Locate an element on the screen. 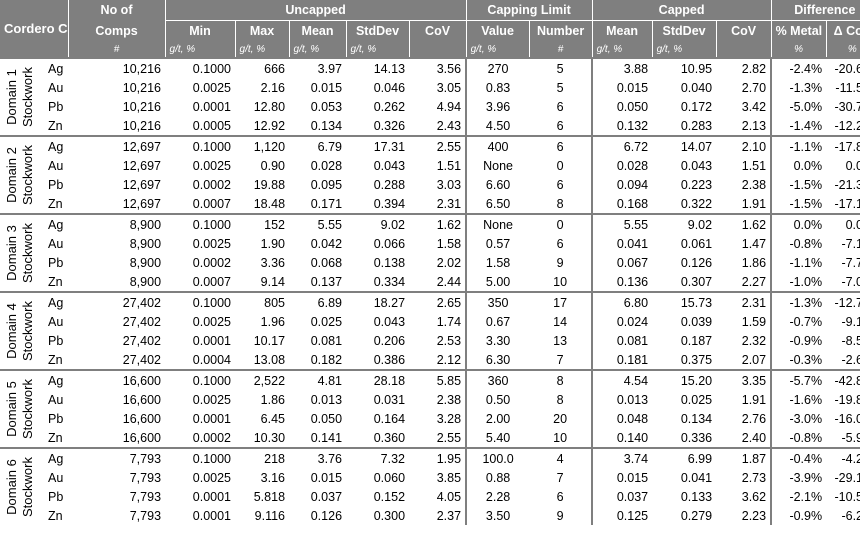 Image resolution: width=860 pixels, height=541 pixels. unit-capped-cov is located at coordinates (743, 49).